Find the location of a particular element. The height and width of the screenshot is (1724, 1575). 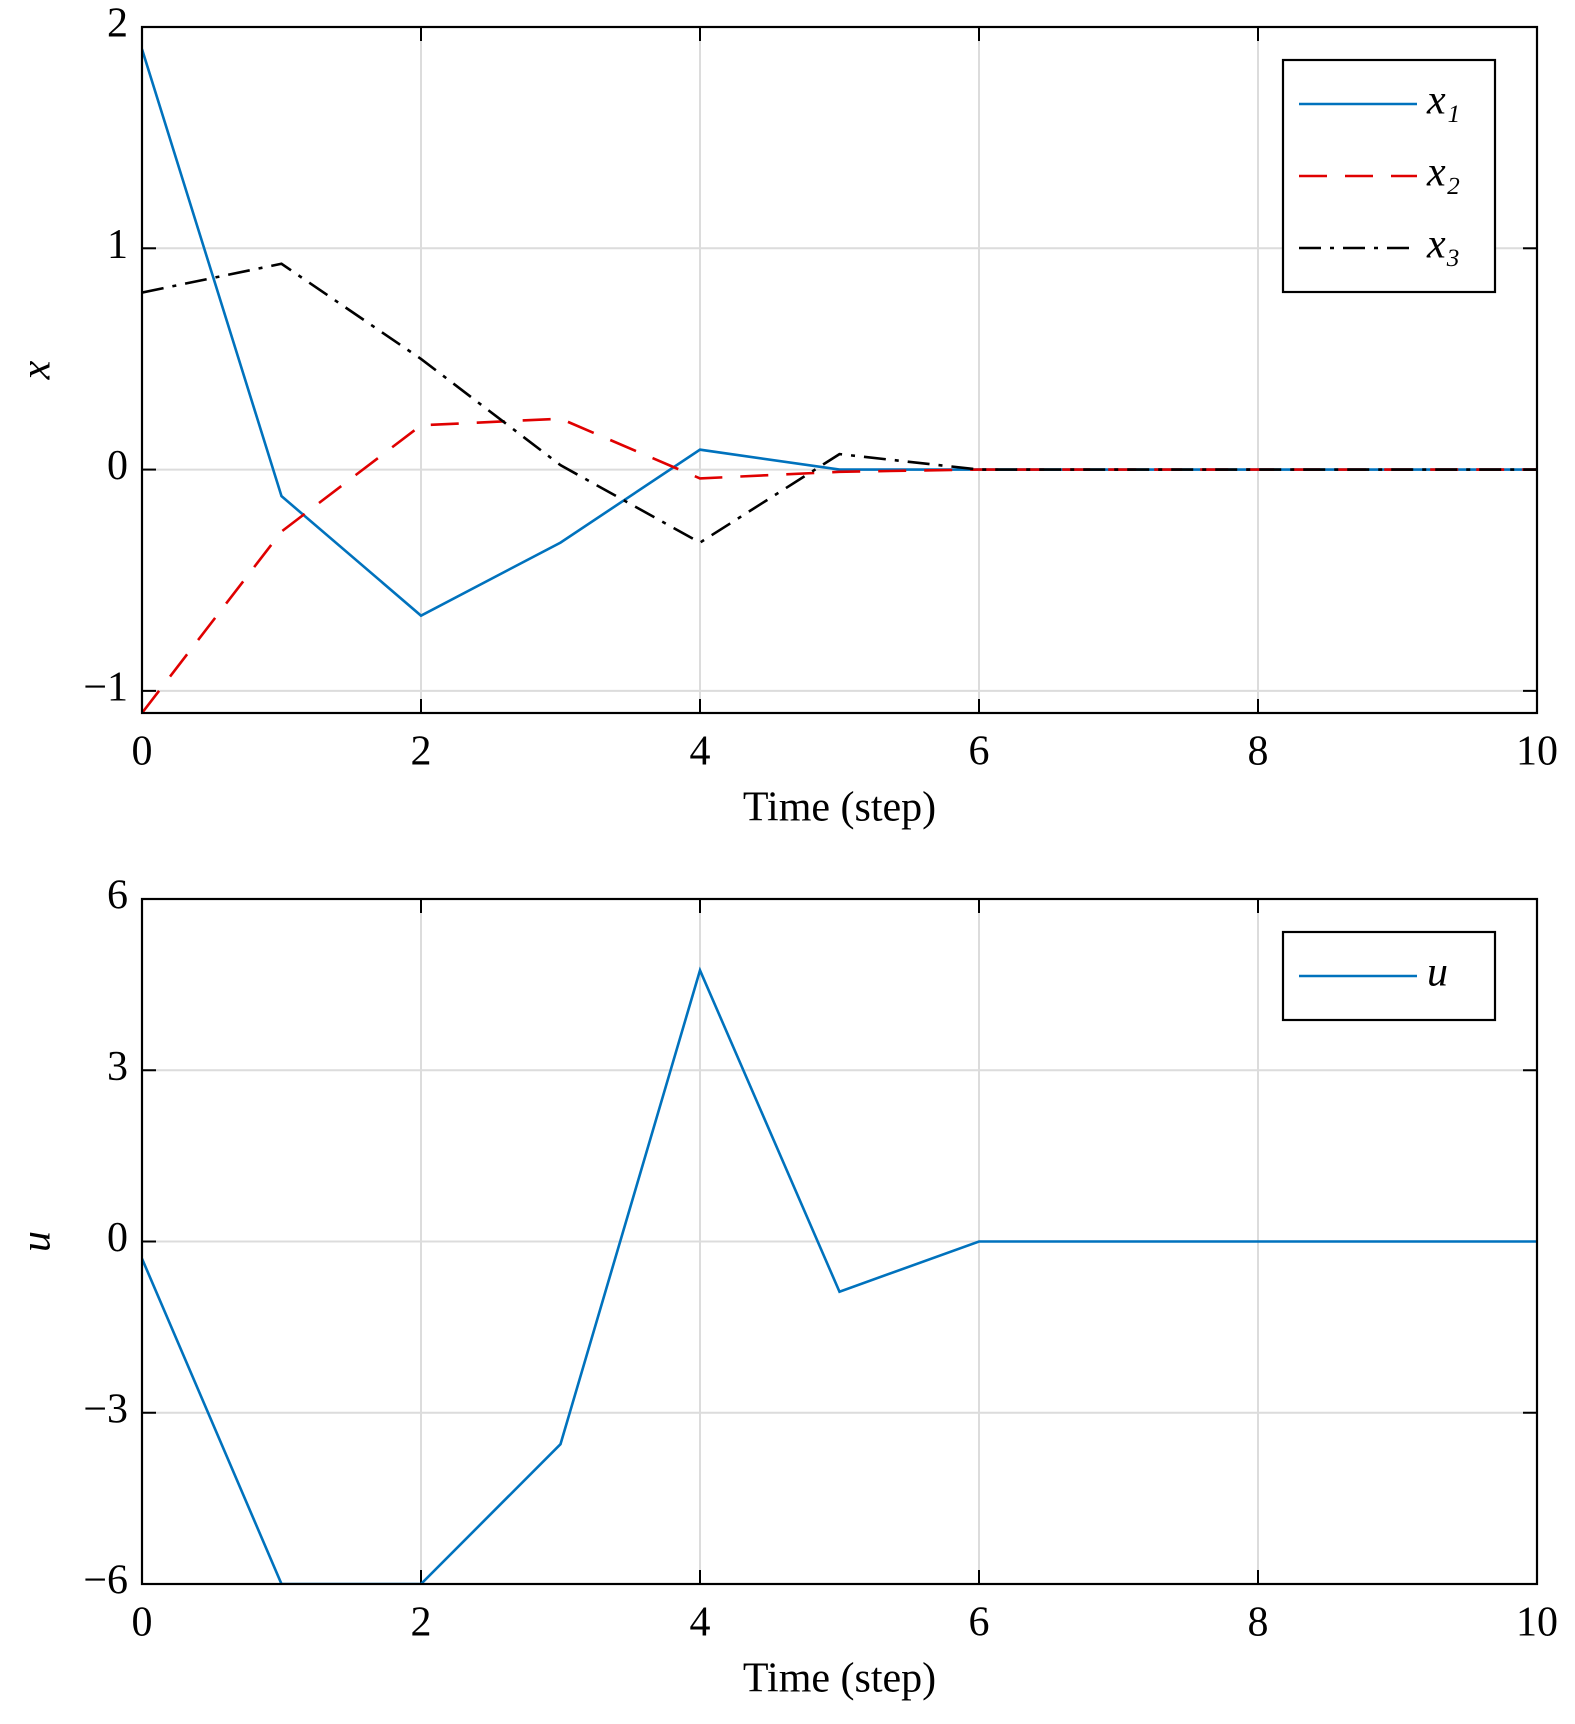

data-line is located at coordinates (839, 403).